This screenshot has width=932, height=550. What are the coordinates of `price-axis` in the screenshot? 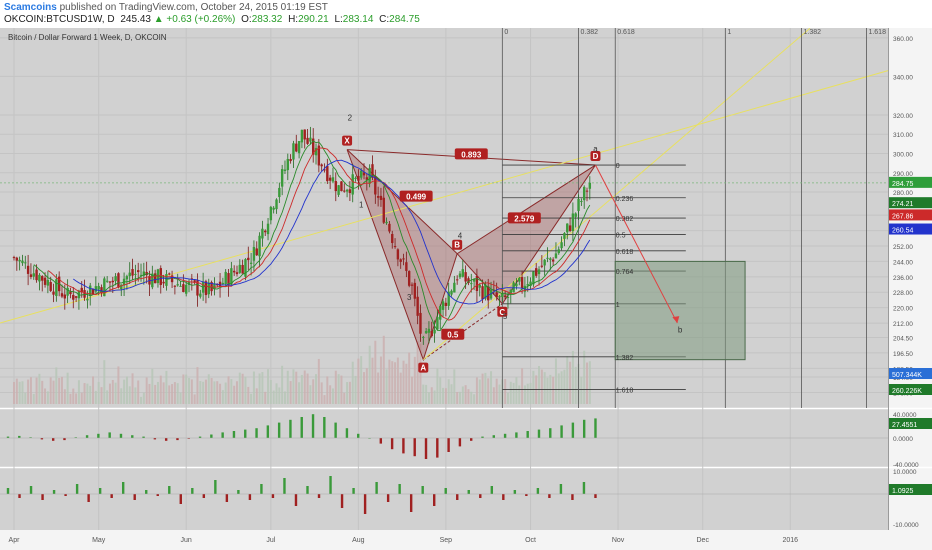 It's located at (910, 279).